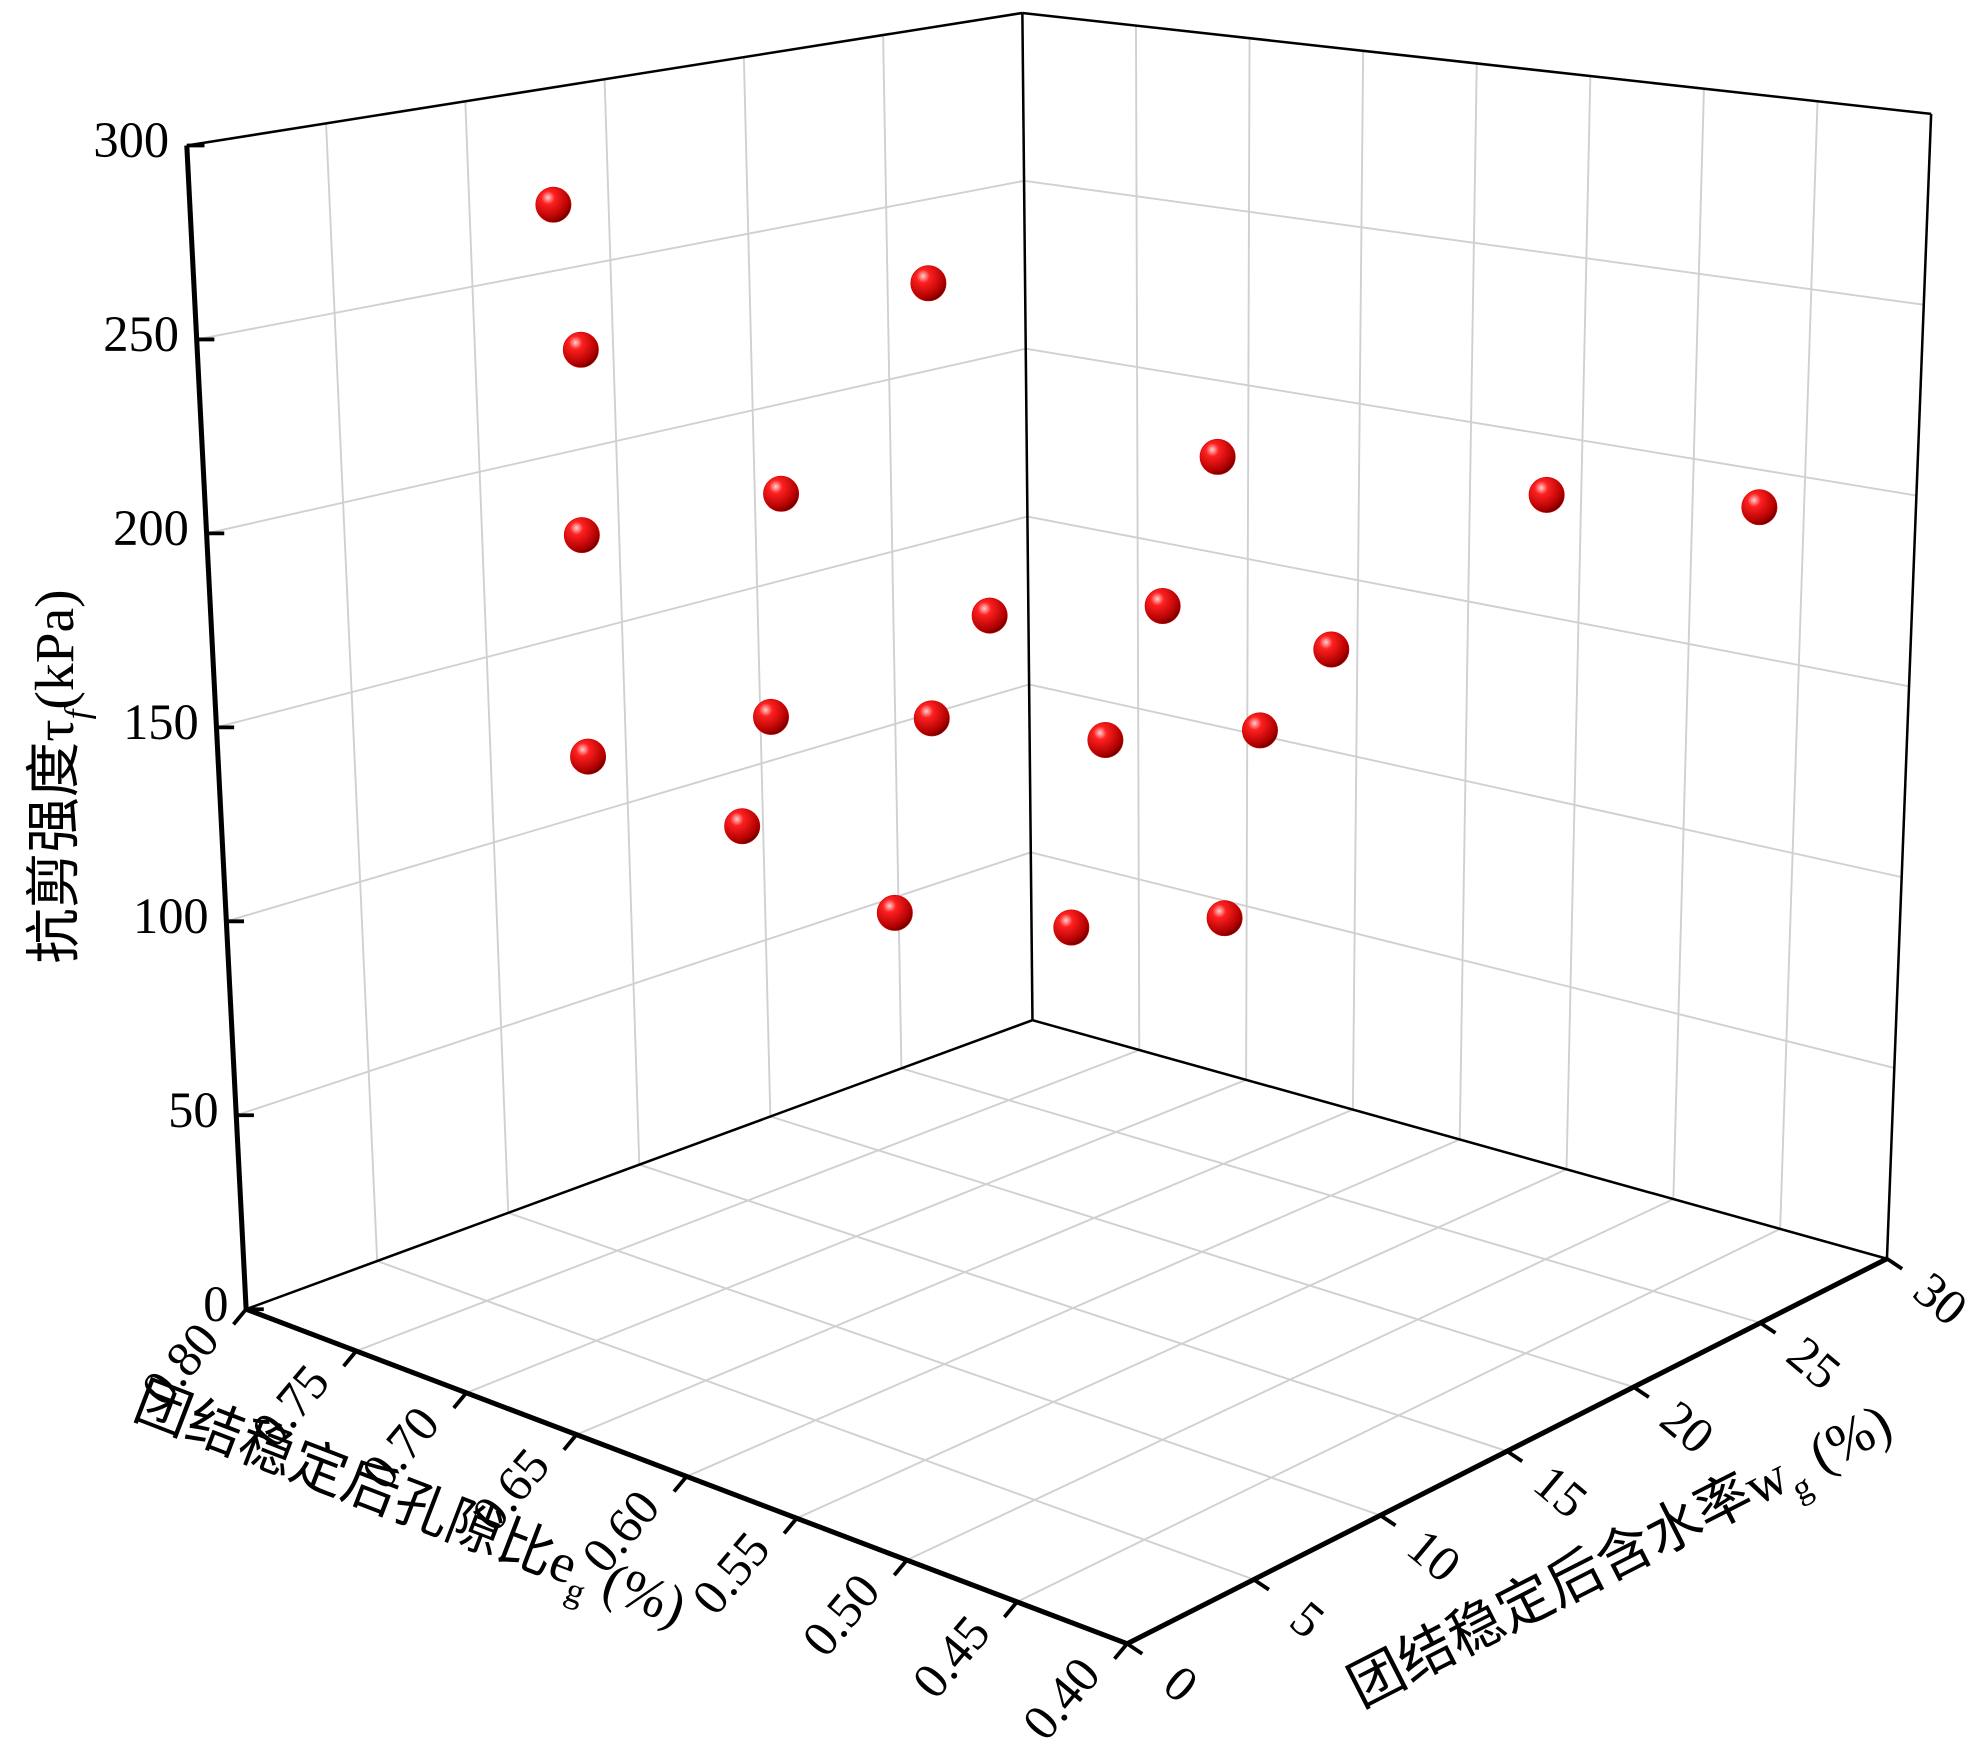 This screenshot has width=1969, height=1745. Describe the element at coordinates (193, 1110) in the screenshot. I see `z-tick-label: 50` at that location.